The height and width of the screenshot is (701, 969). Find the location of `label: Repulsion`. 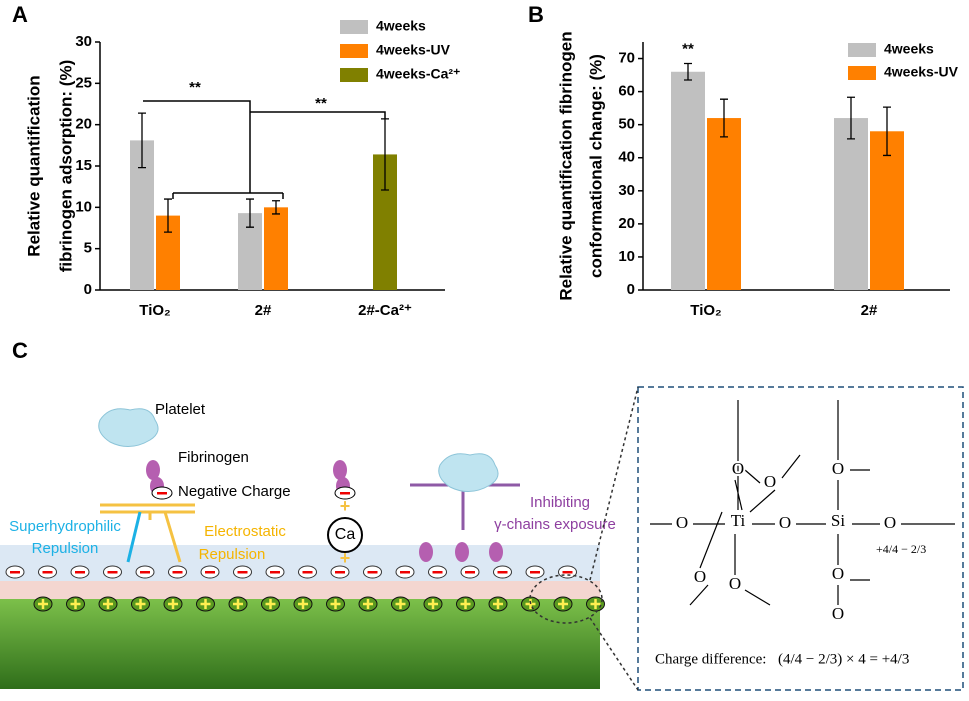

label: Repulsion is located at coordinates (232, 554).